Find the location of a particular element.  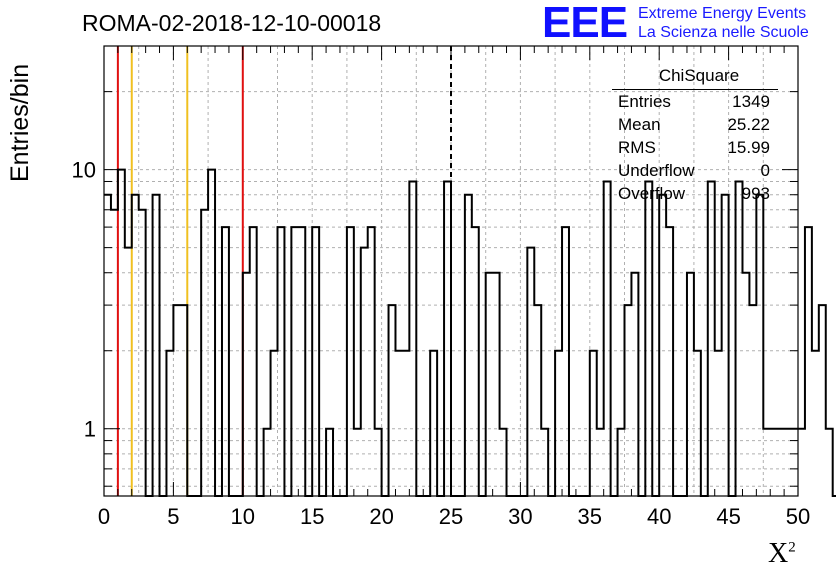

x-axis-label-sup: 2 is located at coordinates (792, 547).